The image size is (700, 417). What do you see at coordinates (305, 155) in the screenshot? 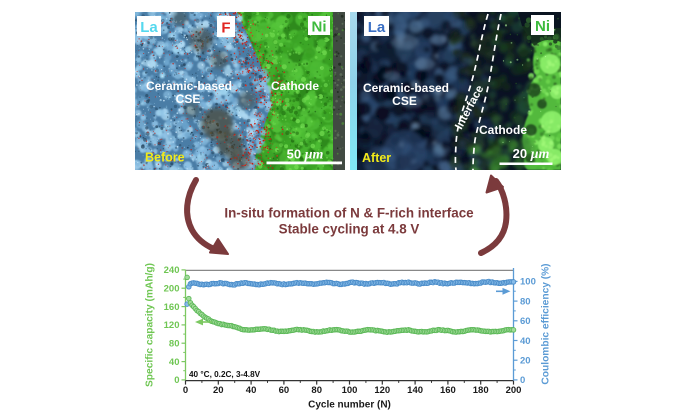
I see `svg-text: 50 μm` at bounding box center [305, 155].